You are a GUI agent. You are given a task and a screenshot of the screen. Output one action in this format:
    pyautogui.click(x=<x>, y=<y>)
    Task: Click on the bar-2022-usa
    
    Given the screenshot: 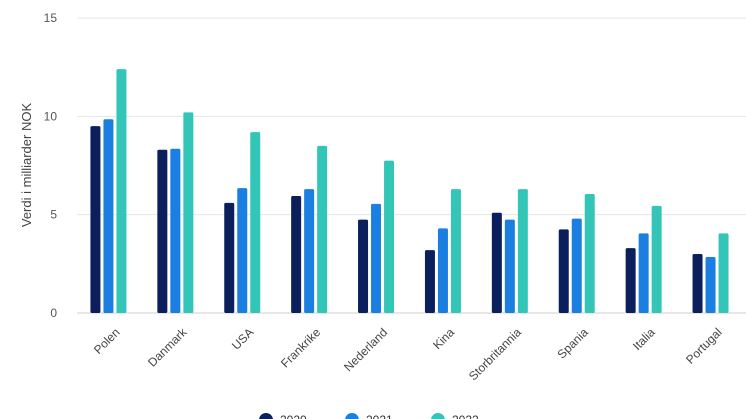 What is the action you would take?
    pyautogui.click(x=255, y=222)
    